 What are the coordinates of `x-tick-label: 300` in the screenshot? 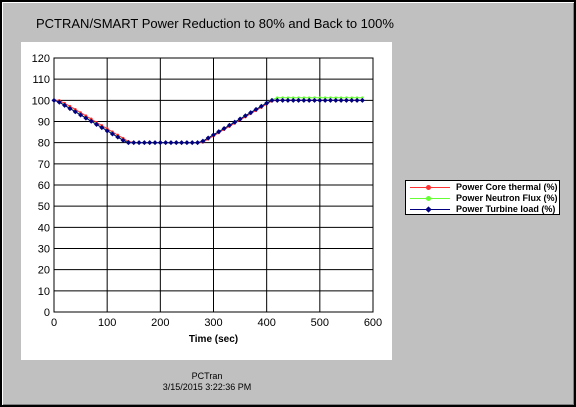 It's located at (213, 323).